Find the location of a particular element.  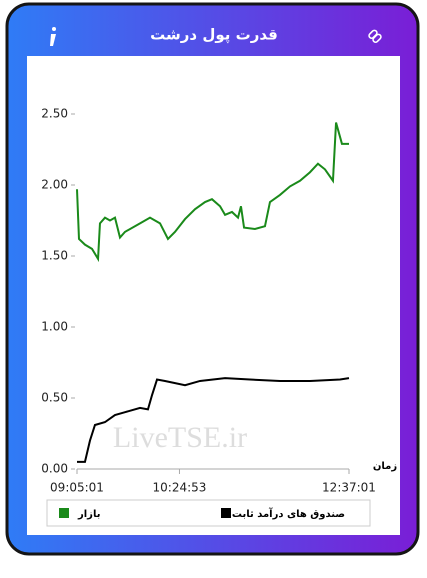

series-line is located at coordinates (213, 420).